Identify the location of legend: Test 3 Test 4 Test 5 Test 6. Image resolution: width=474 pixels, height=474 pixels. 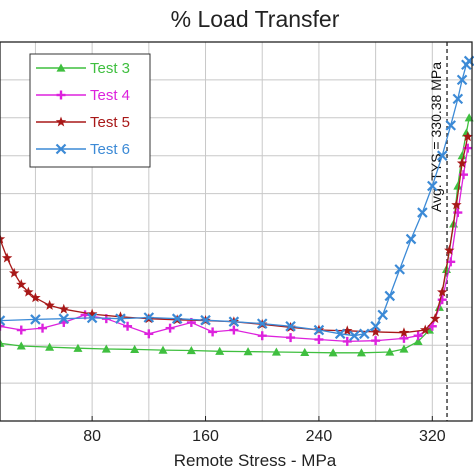
(90, 110).